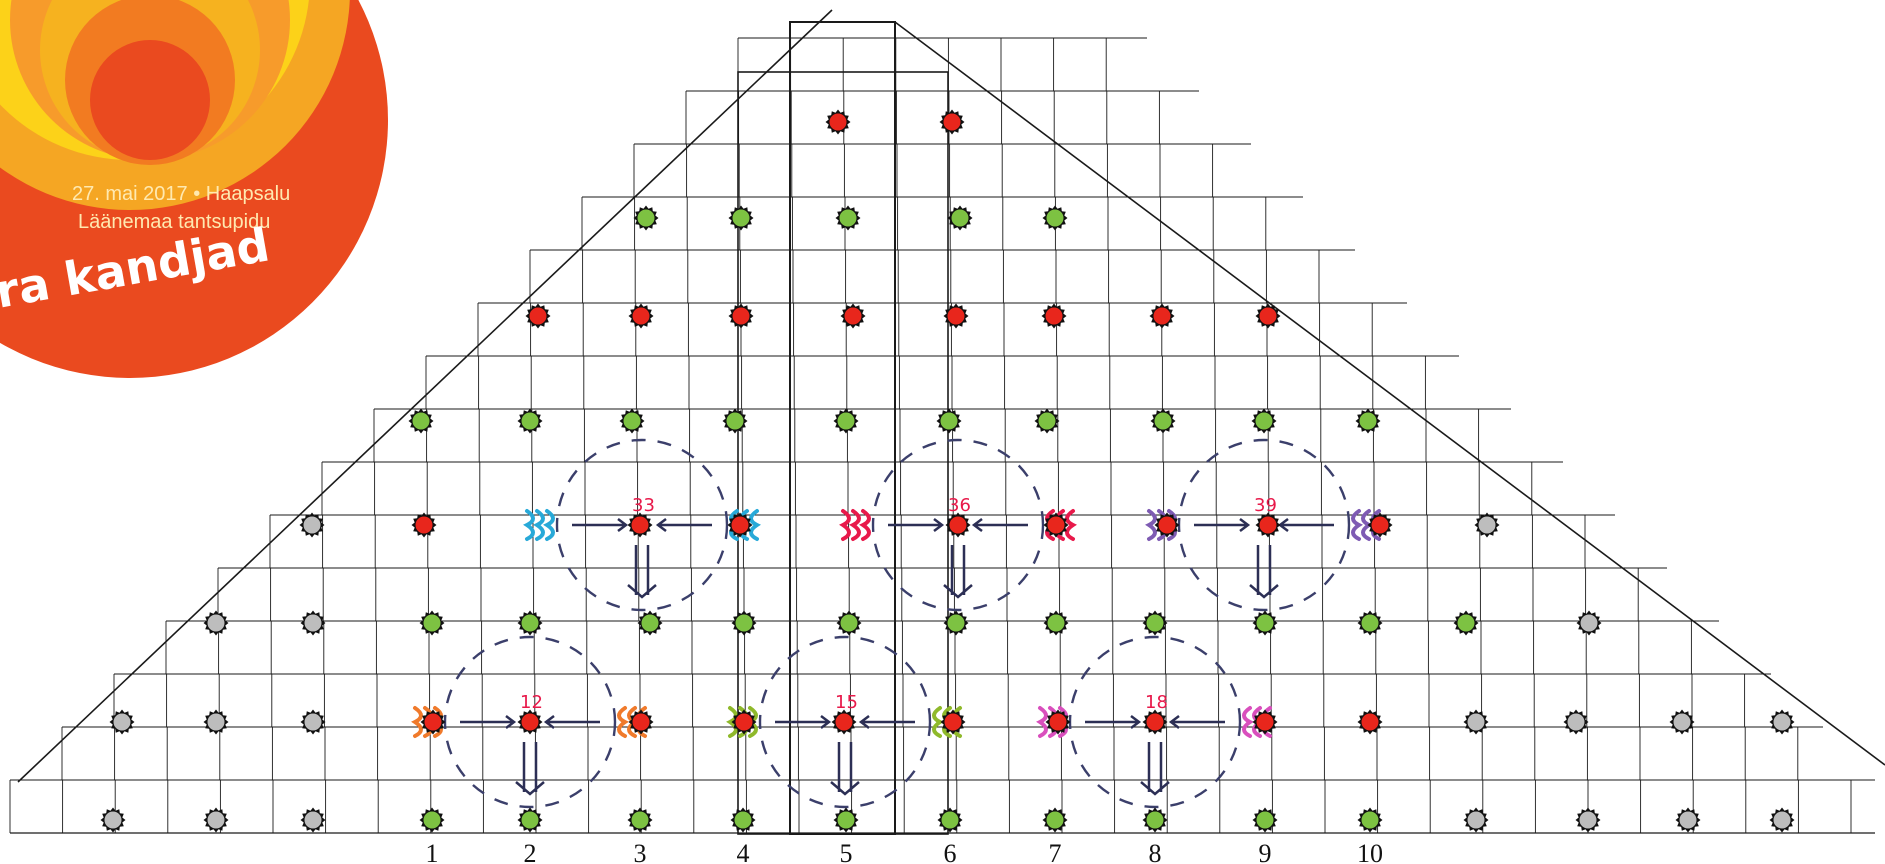 This screenshot has width=1885, height=864. What do you see at coordinates (640, 851) in the screenshot?
I see `column-number: 3` at bounding box center [640, 851].